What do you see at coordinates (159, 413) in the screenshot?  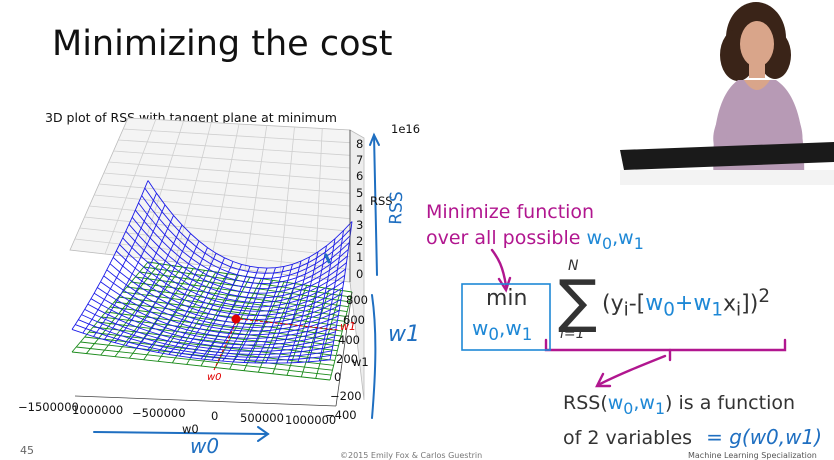 I see `w0-tick: −500000` at bounding box center [159, 413].